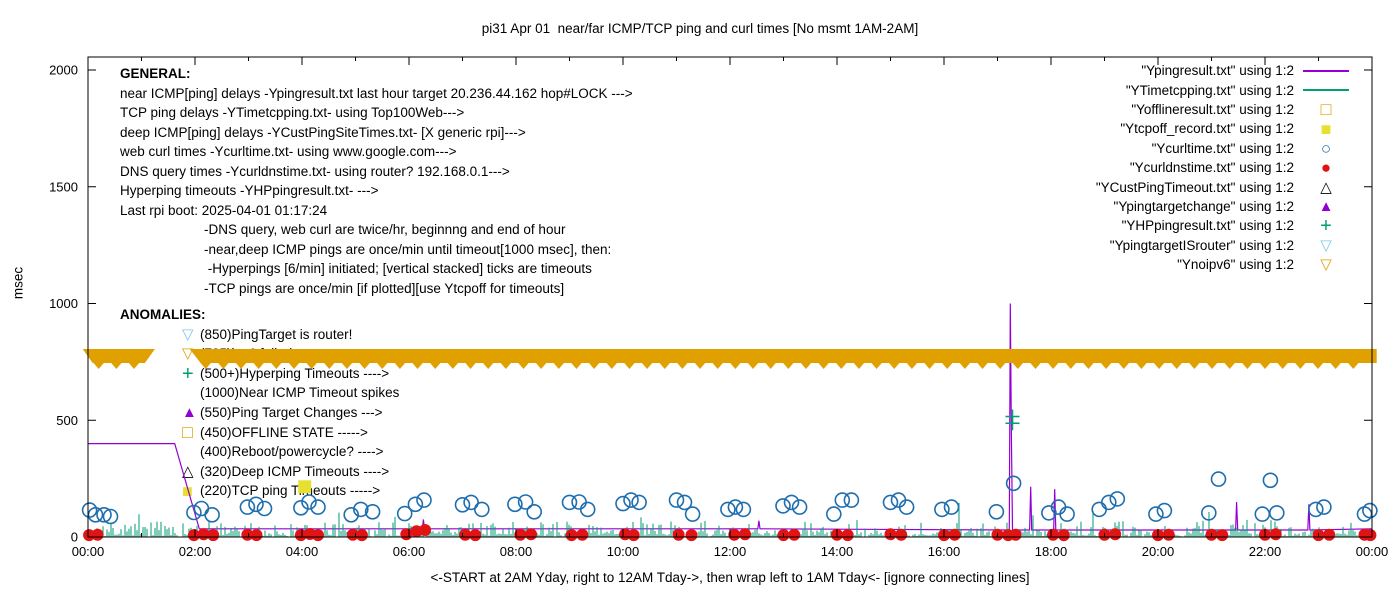 The image size is (1400, 600). Describe the element at coordinates (187, 491) in the screenshot. I see `yellow-filled-square-icon: ■` at that location.